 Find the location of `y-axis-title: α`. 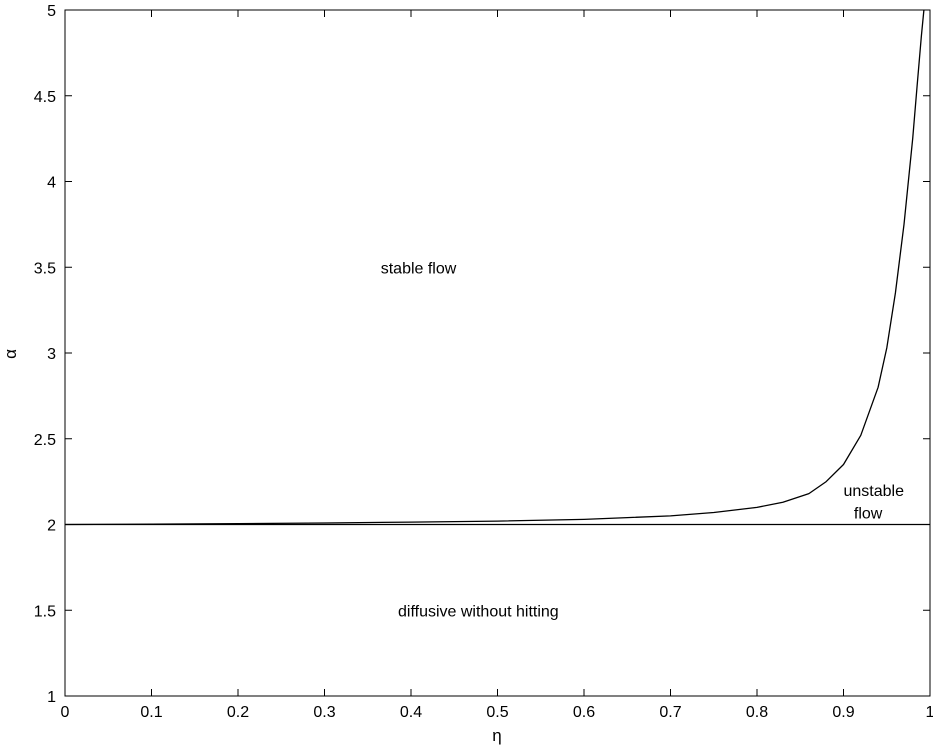

y-axis-title: α is located at coordinates (10, 354).